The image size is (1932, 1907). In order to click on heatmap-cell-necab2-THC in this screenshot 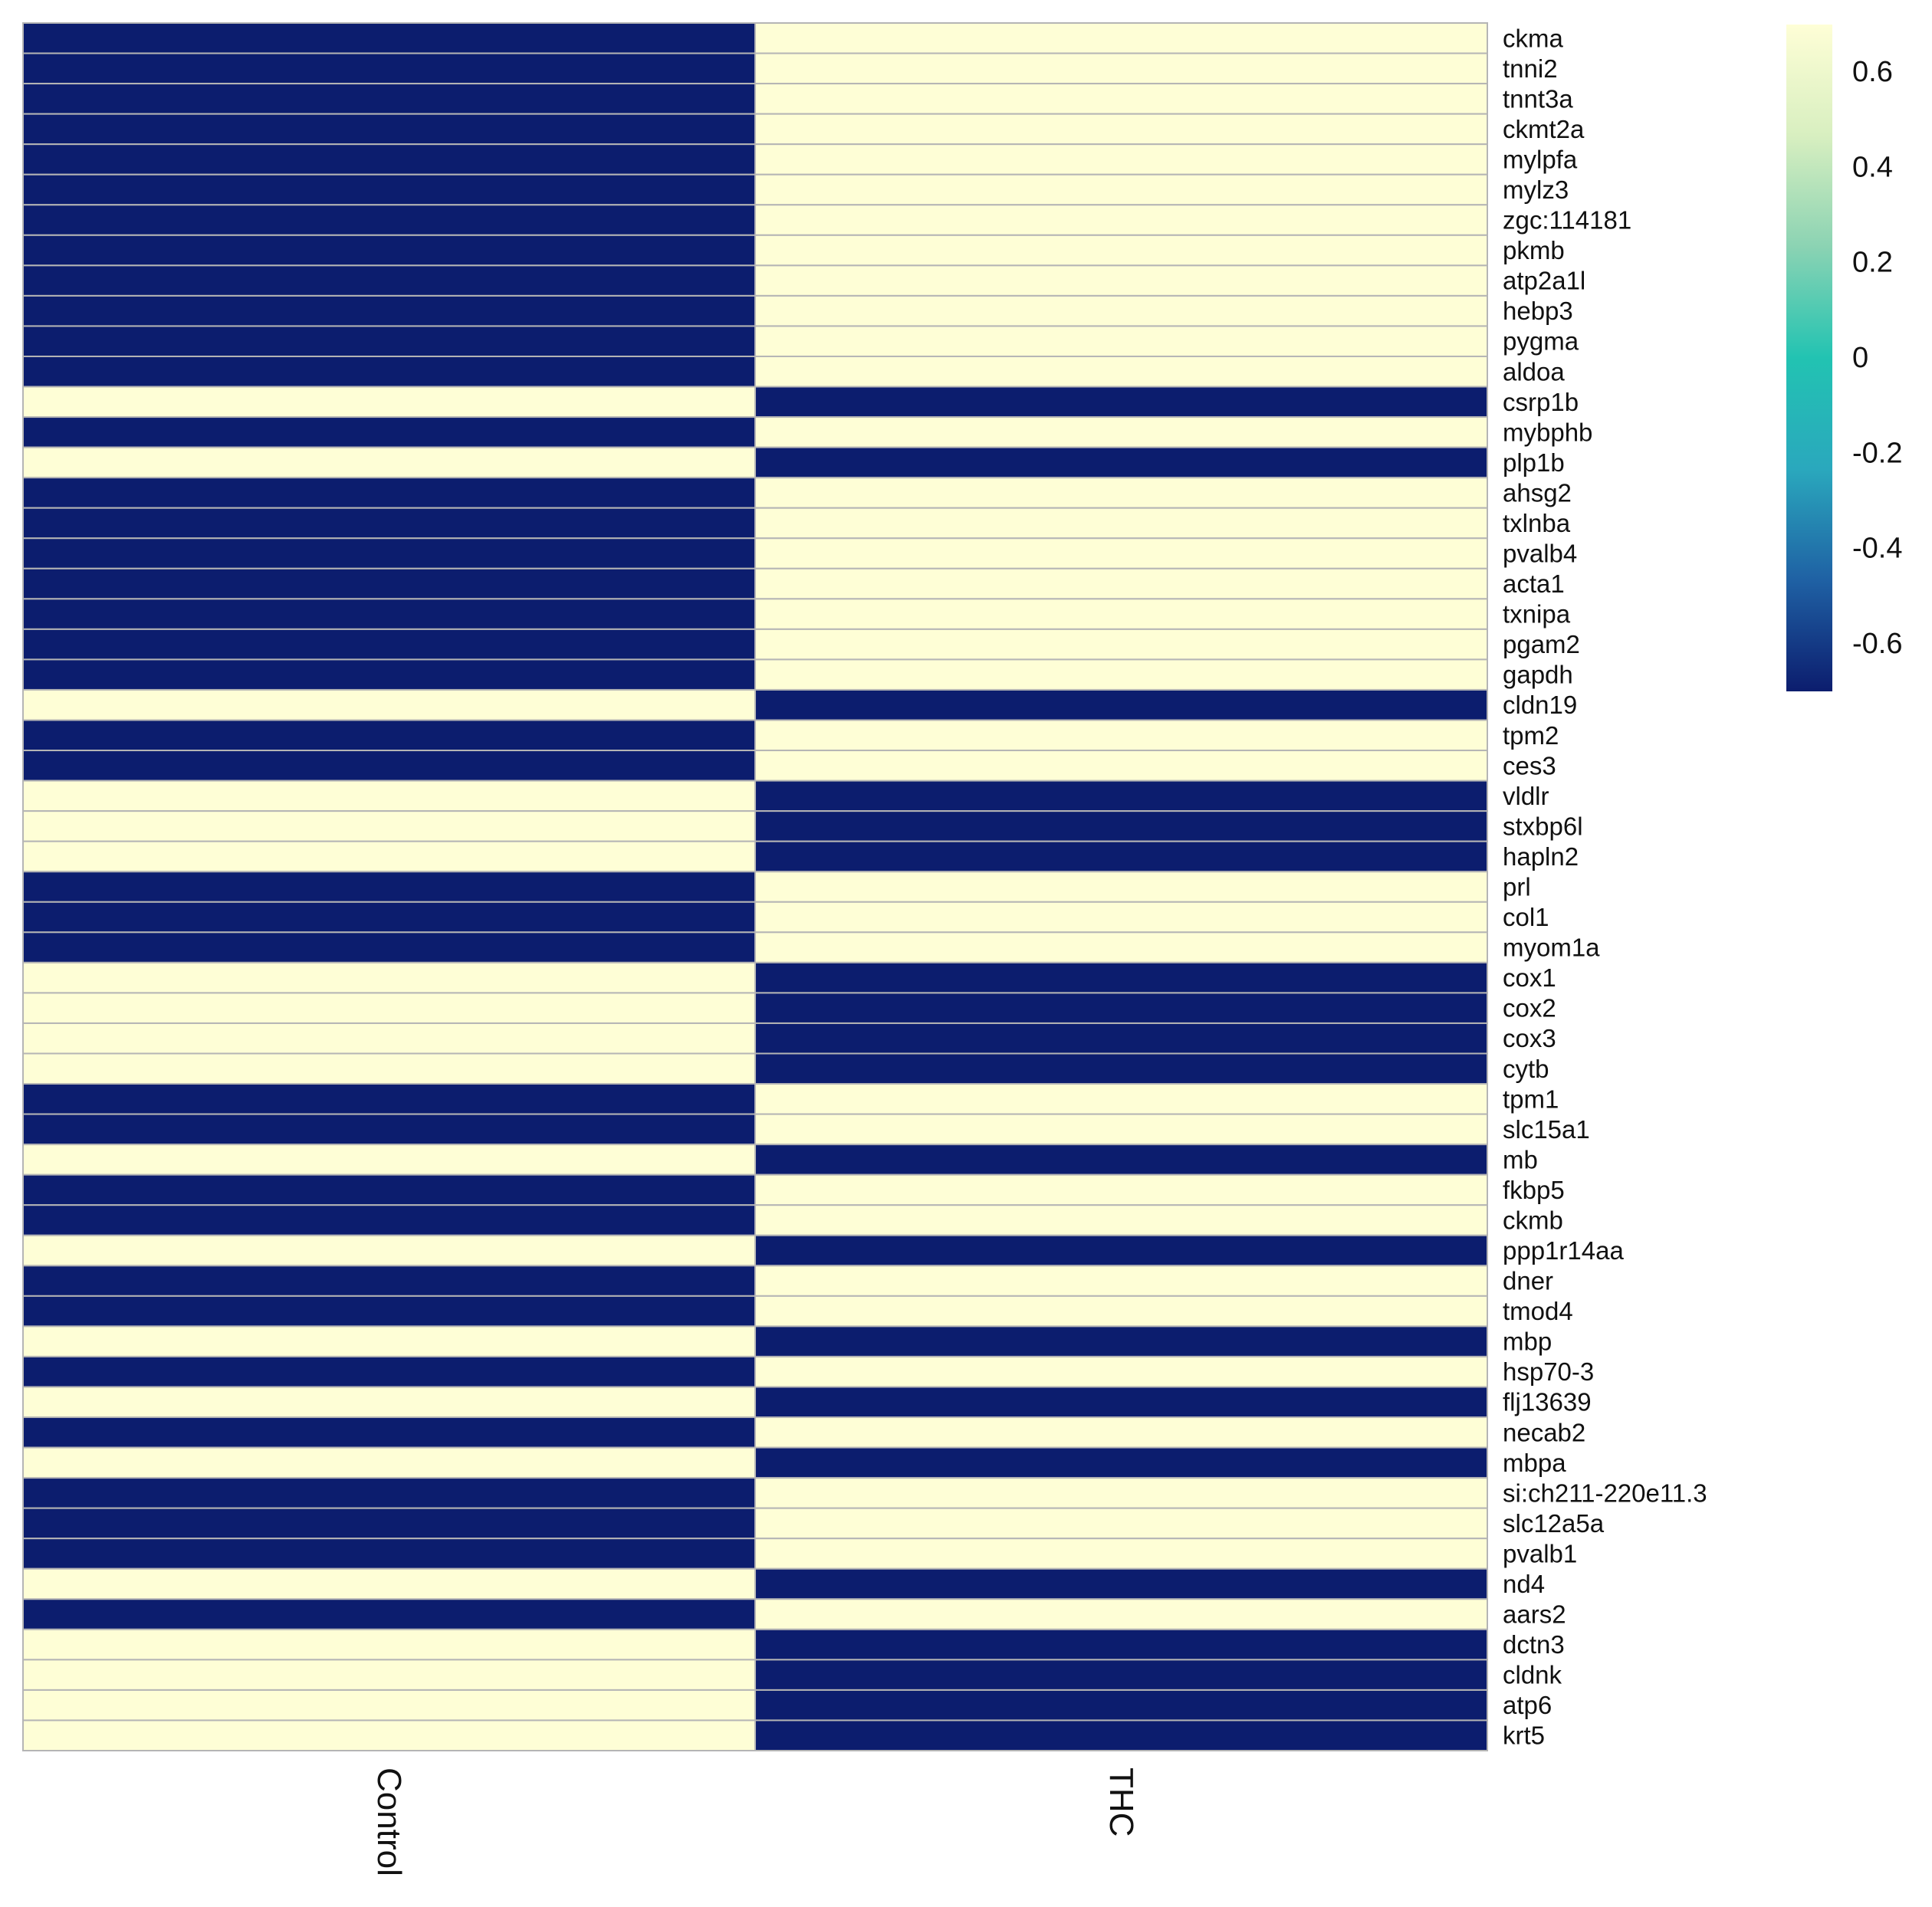, I will do `click(1121, 1433)`.